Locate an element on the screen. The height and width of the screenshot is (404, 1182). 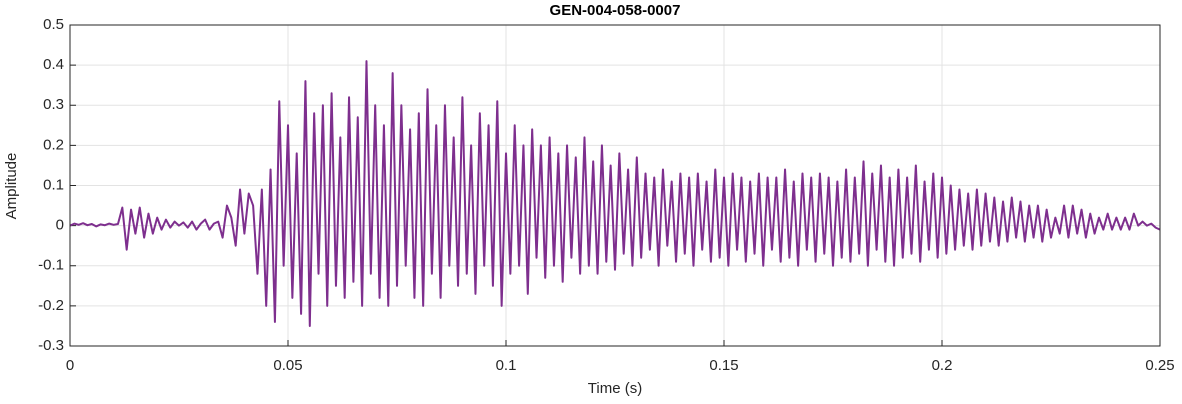
y-tick-label: 0.1 is located at coordinates (53, 184).